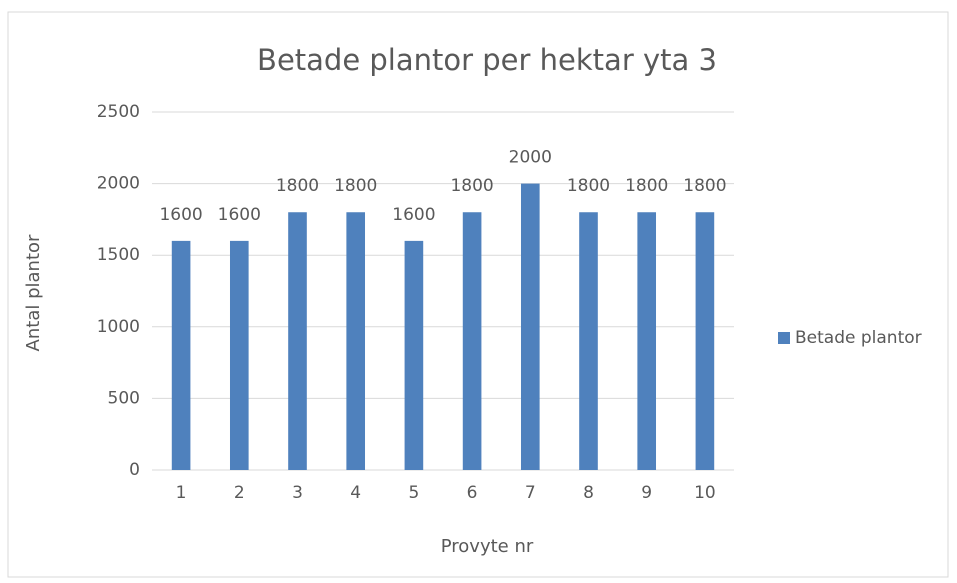 Image resolution: width=957 pixels, height=583 pixels. Describe the element at coordinates (118, 327) in the screenshot. I see `y-tick-label: 1000` at that location.